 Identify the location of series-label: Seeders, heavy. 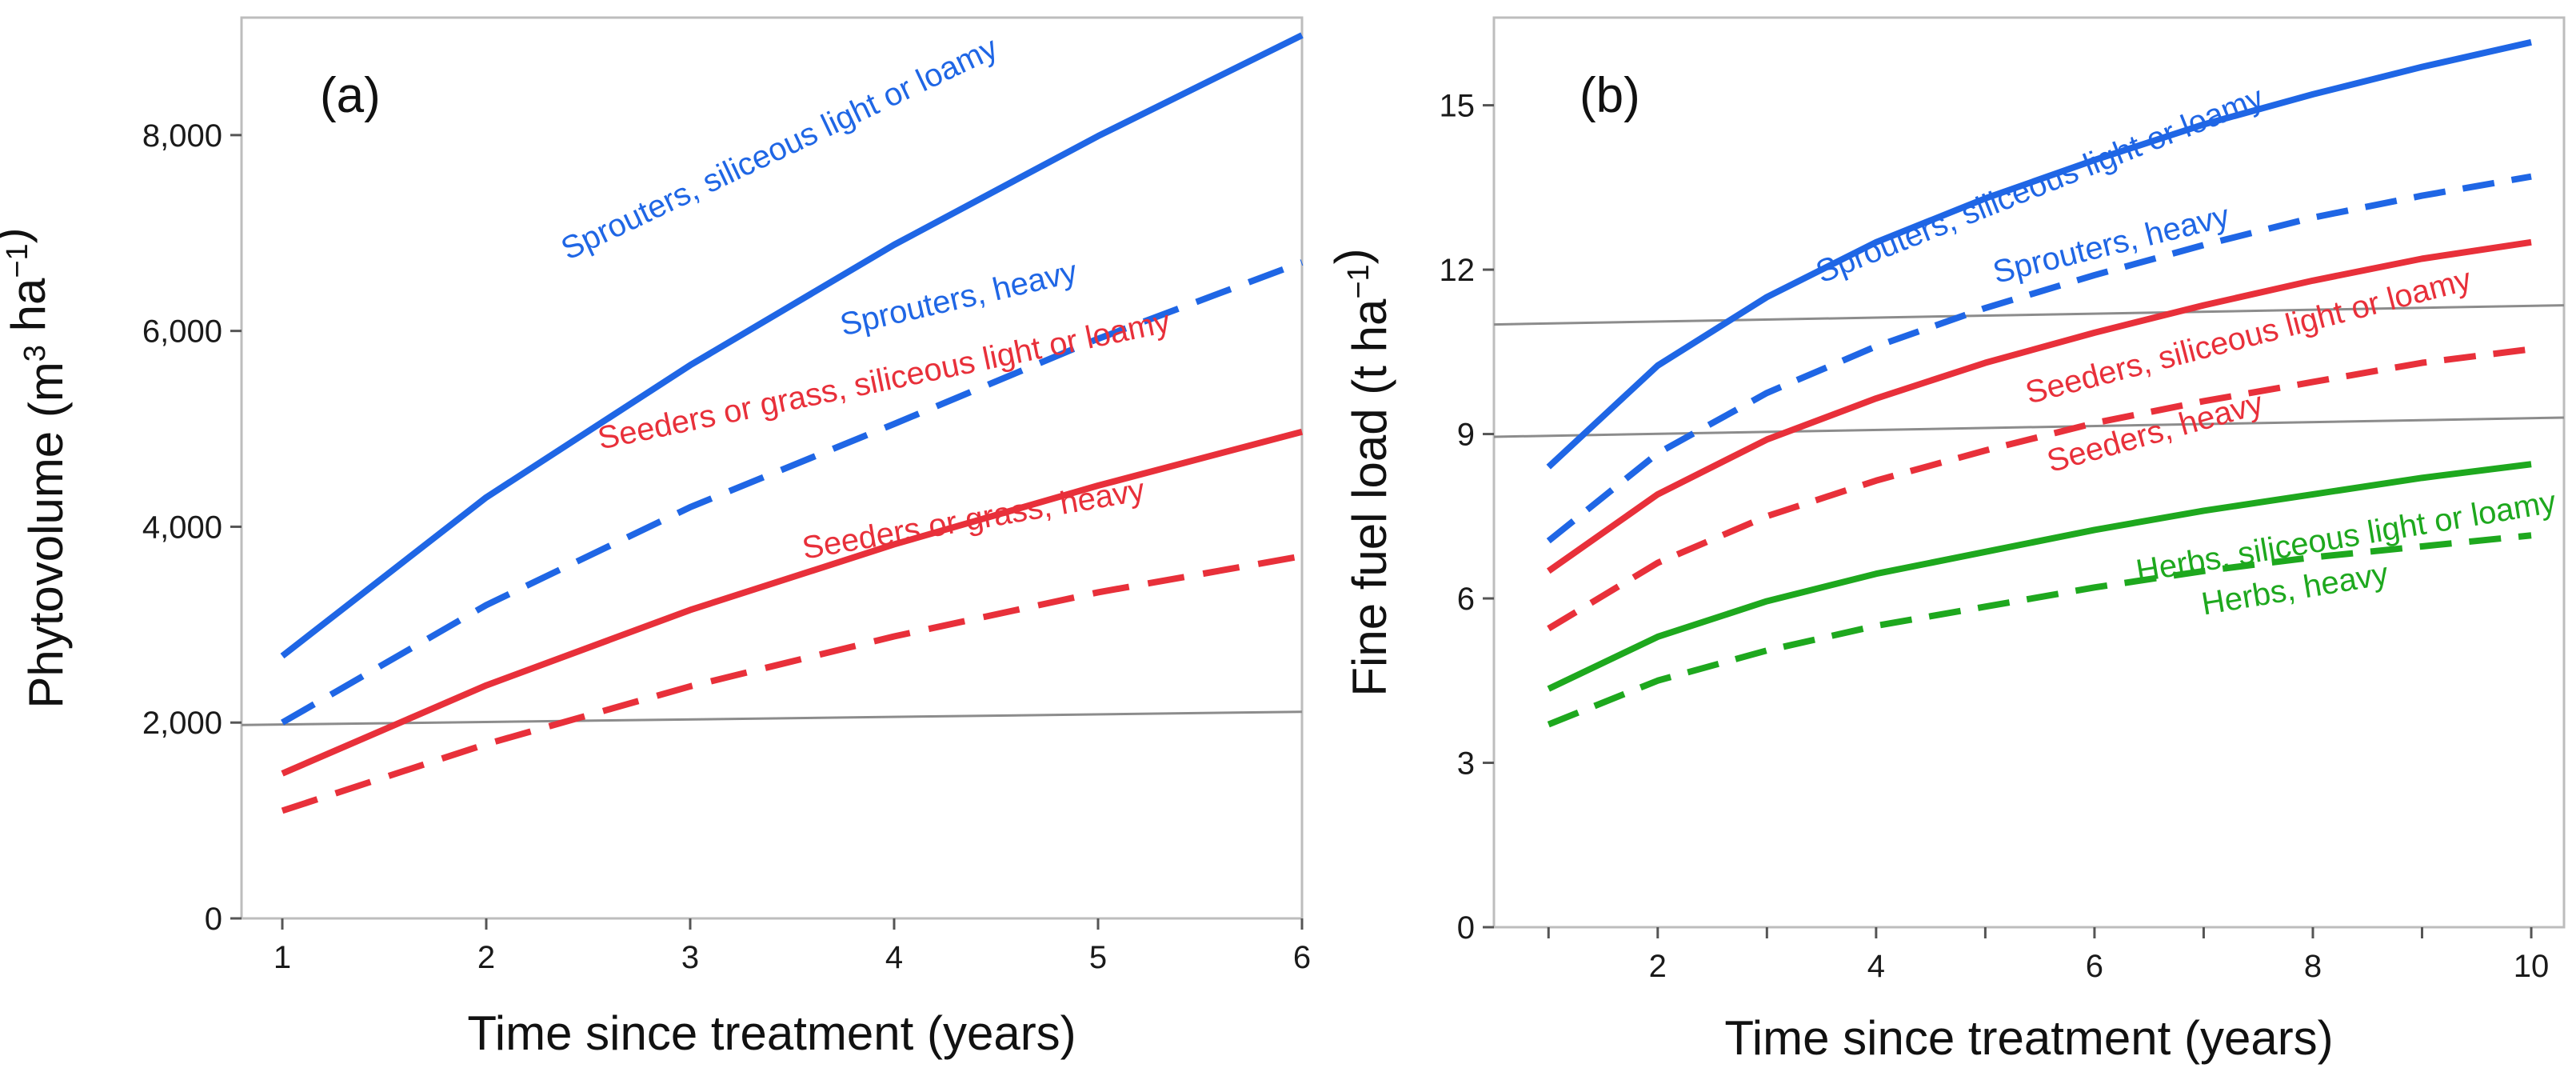
(2155, 432).